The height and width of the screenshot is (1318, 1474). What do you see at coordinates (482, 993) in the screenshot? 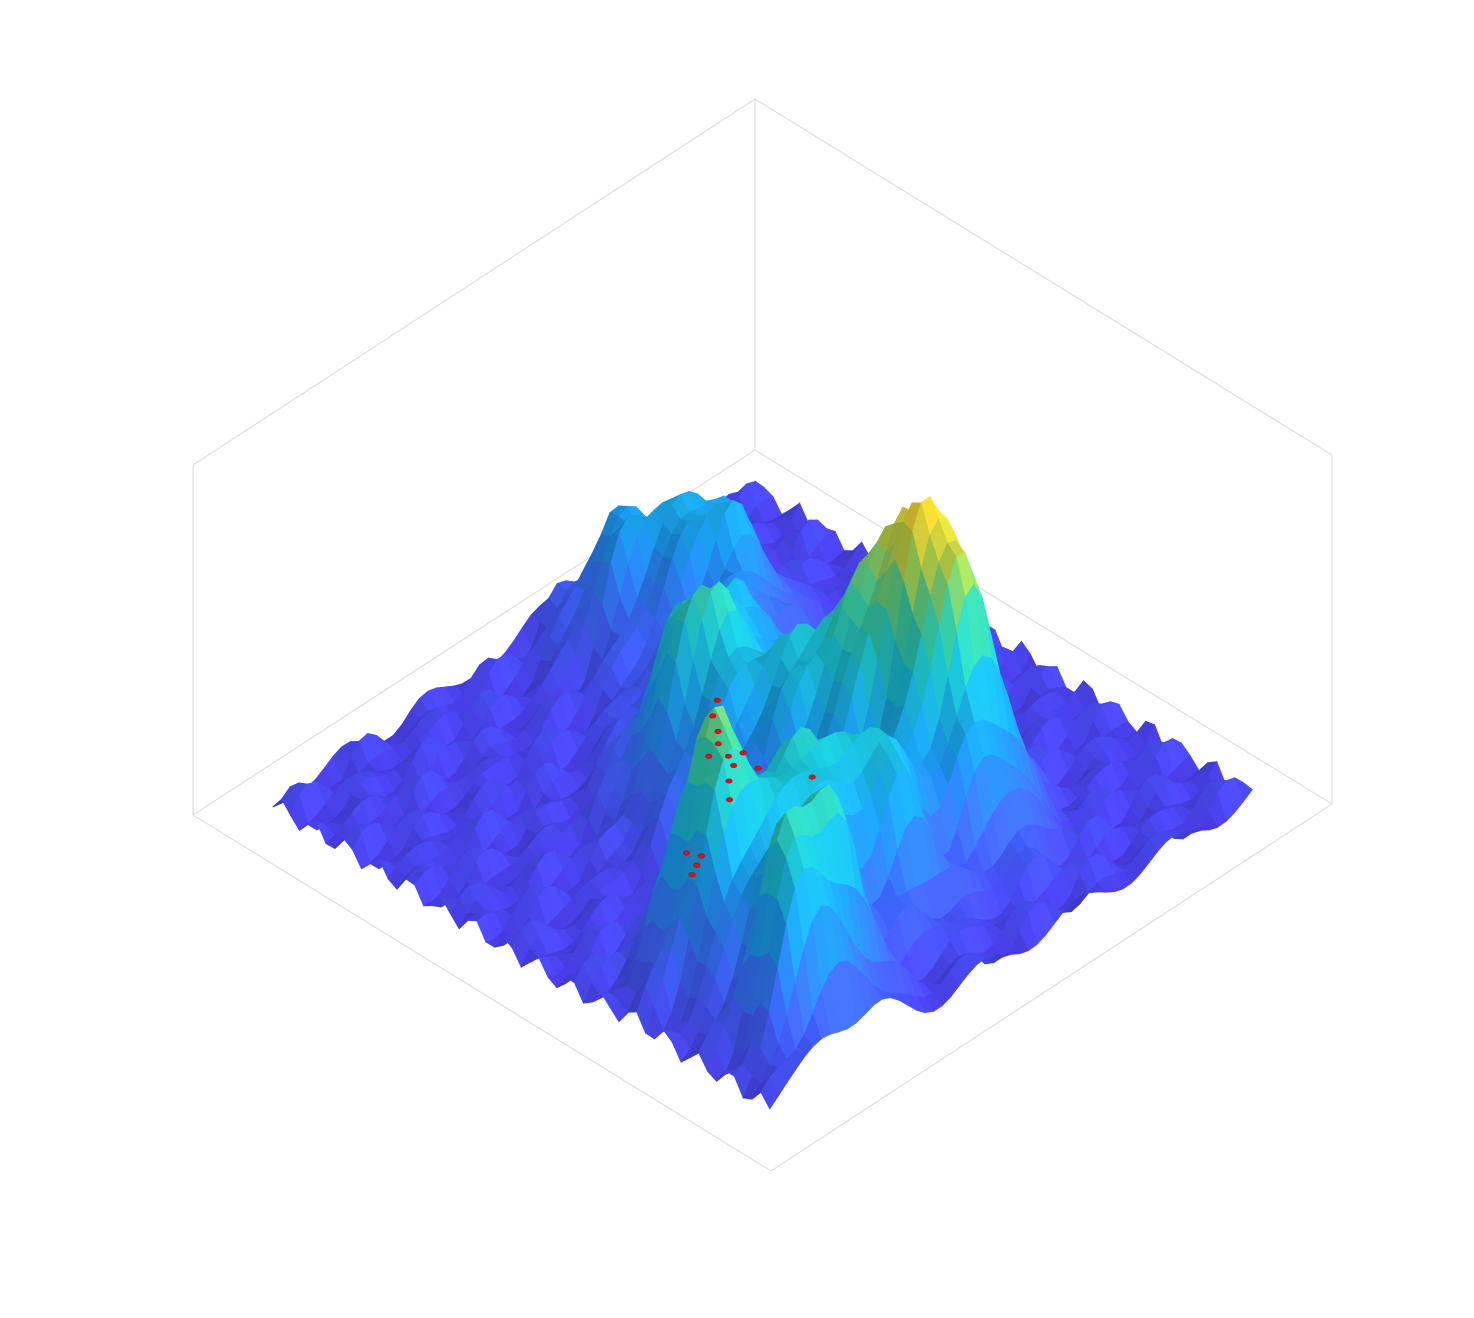
I see `box-edge-front-floor-left` at bounding box center [482, 993].